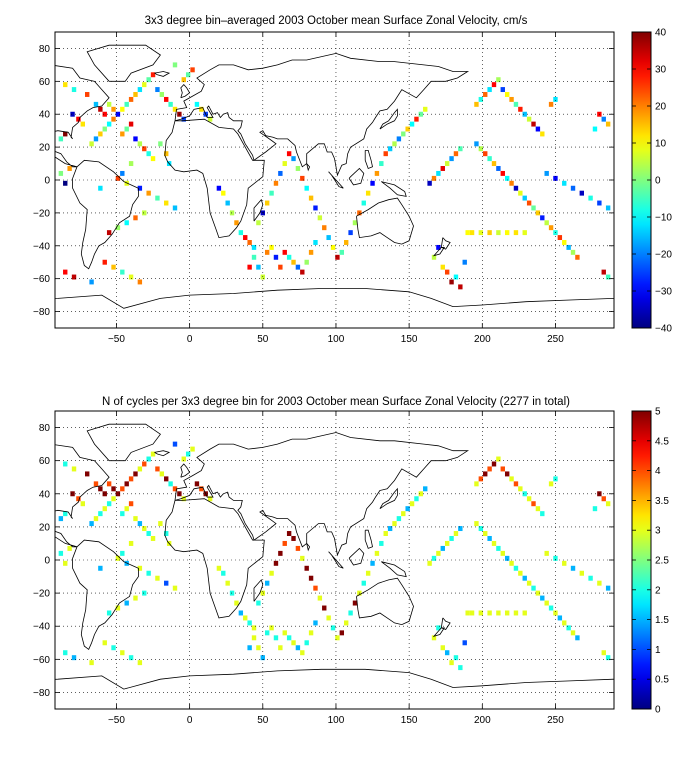 This screenshot has width=696, height=760. Describe the element at coordinates (650, 561) in the screenshot. I see `colorbar-bottom: 5 4.5 4 3.5 3 2.5 2 1.5 1 0.5 0` at that location.